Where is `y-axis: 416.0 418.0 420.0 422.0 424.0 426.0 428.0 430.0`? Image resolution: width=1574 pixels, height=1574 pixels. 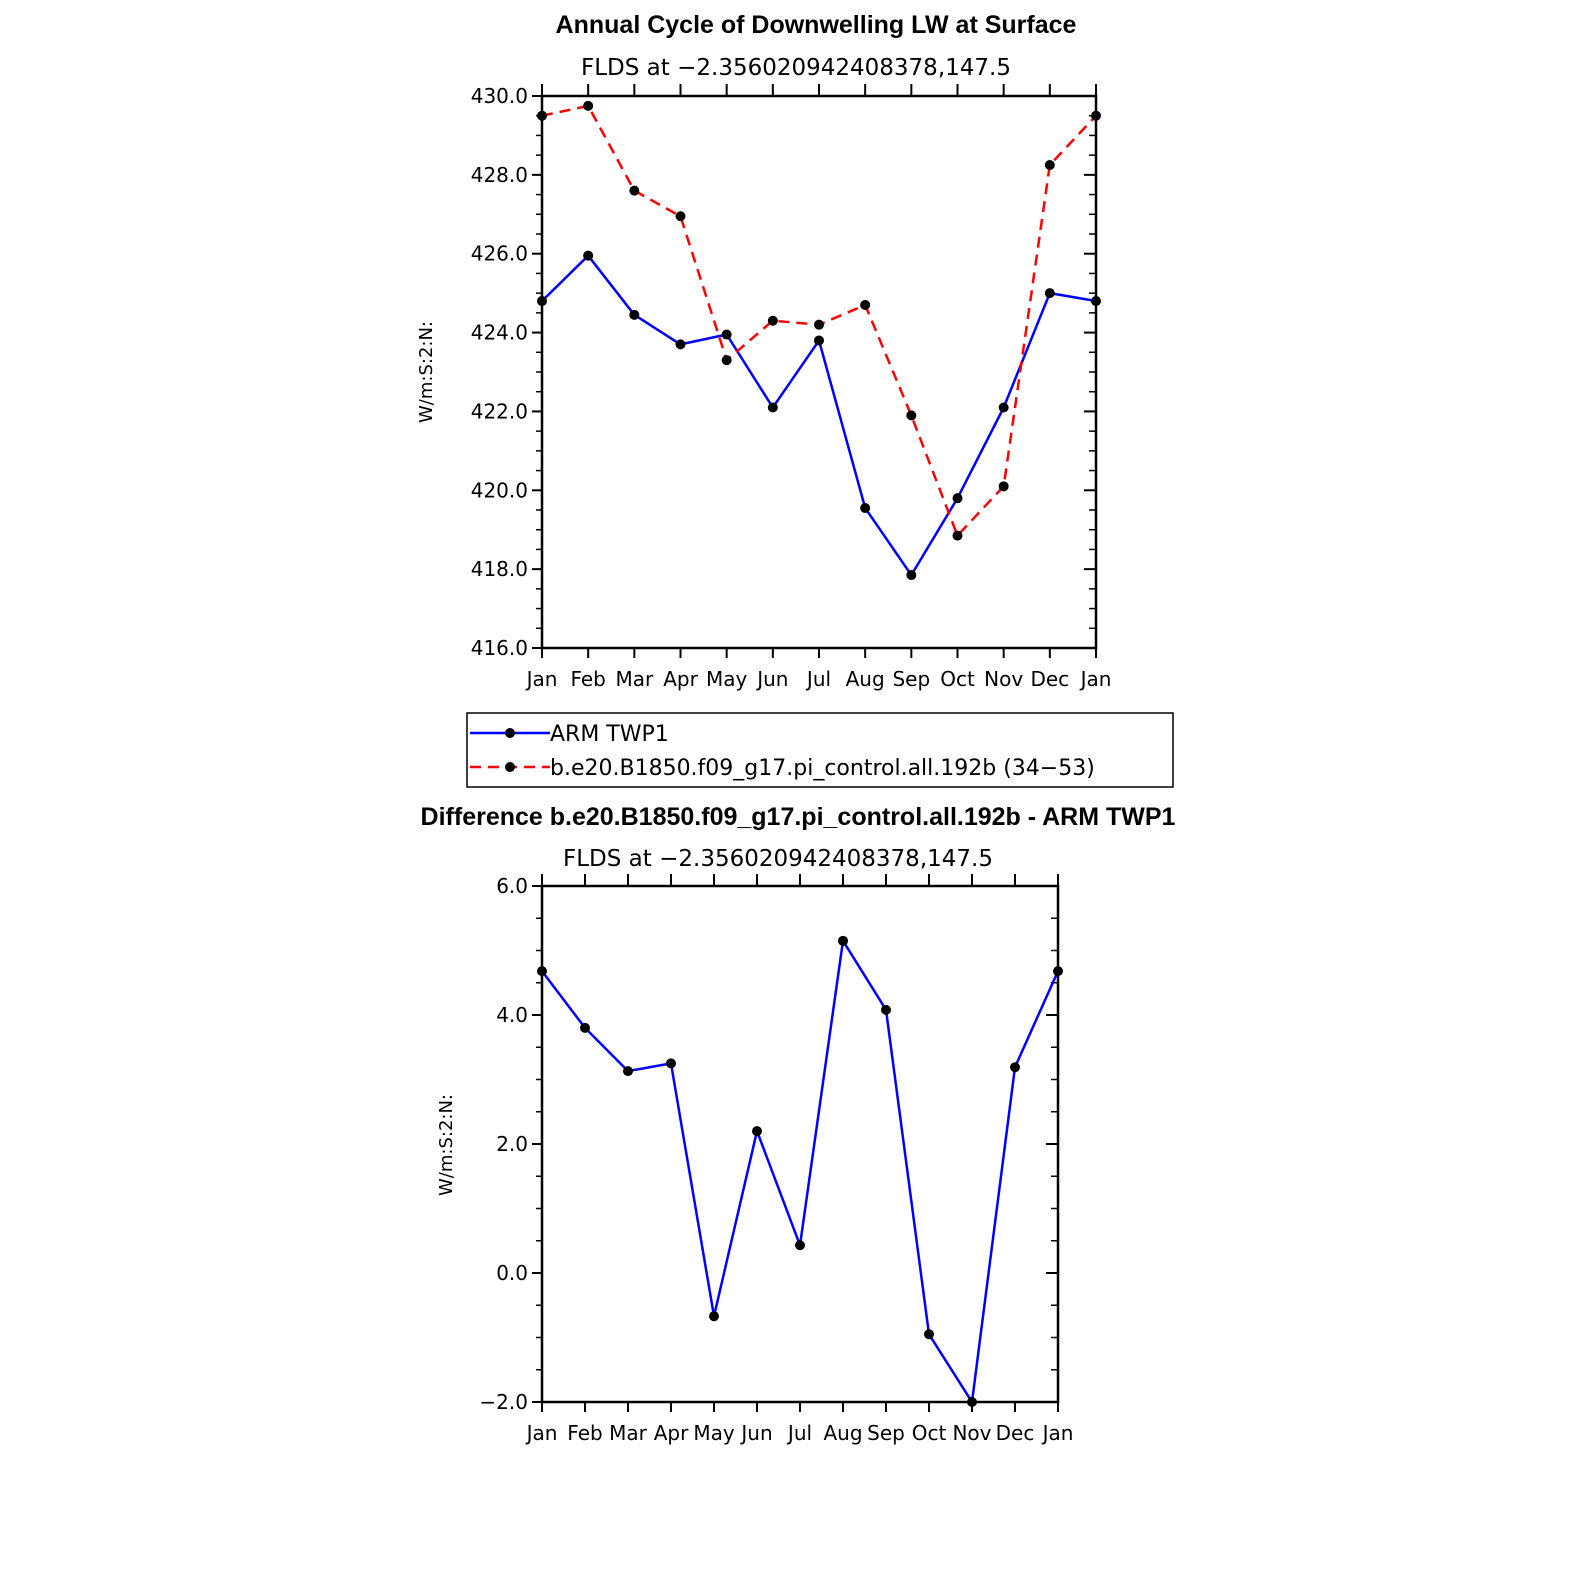
y-axis: 416.0 418.0 420.0 422.0 424.0 426.0 428.0 430.0 is located at coordinates (783, 372).